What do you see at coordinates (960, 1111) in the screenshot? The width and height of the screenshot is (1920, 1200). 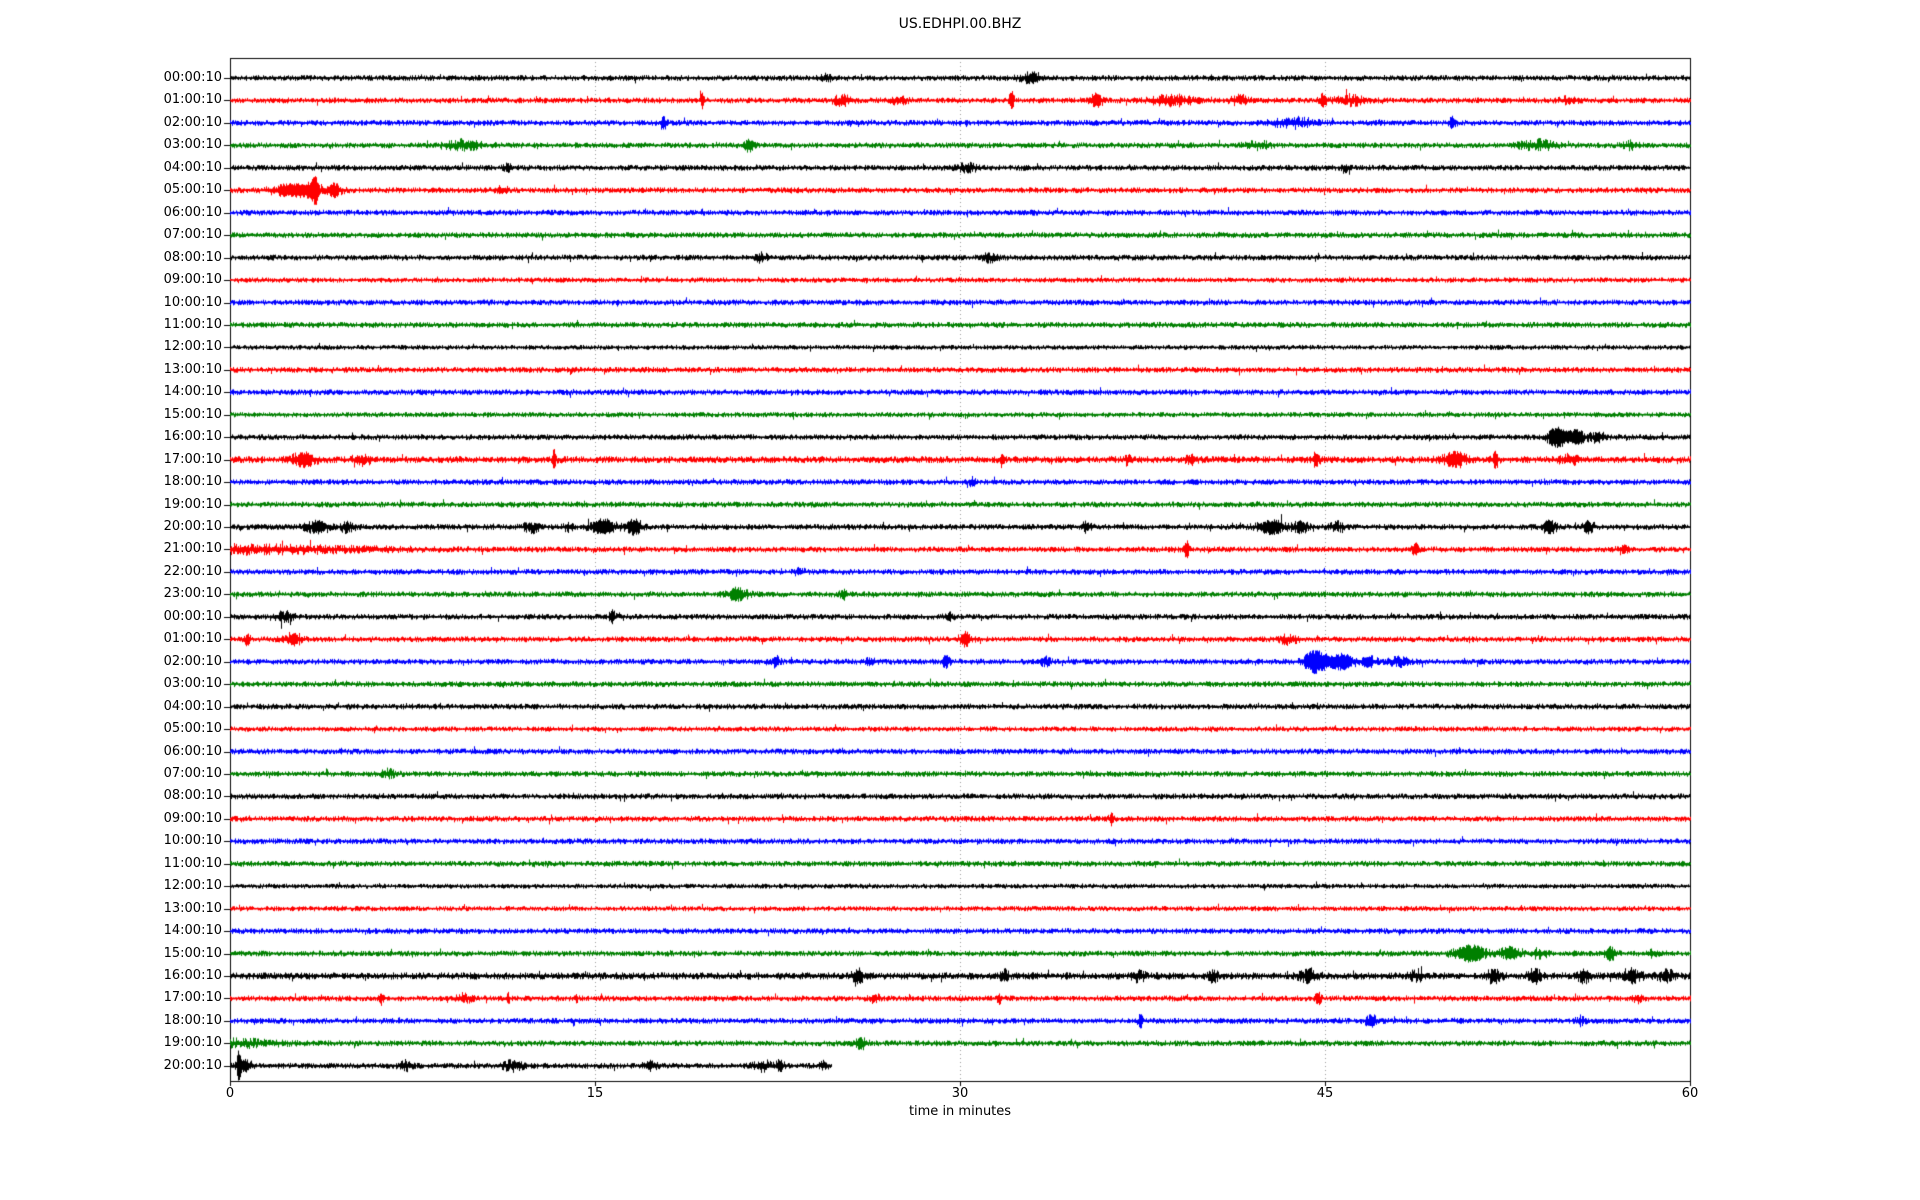 I see `x-axis-title: time in minutes` at bounding box center [960, 1111].